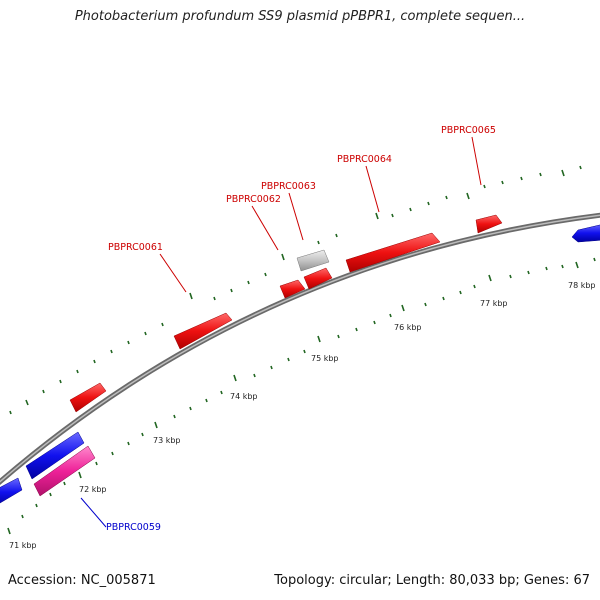 This screenshot has width=600, height=600. I want to click on gene-forward-b, so click(318, 278).